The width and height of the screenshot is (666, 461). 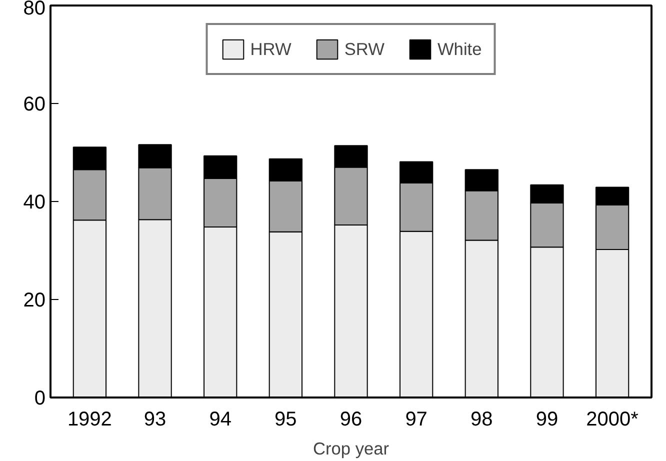 What do you see at coordinates (34, 10) in the screenshot?
I see `y-tick-label: 80` at bounding box center [34, 10].